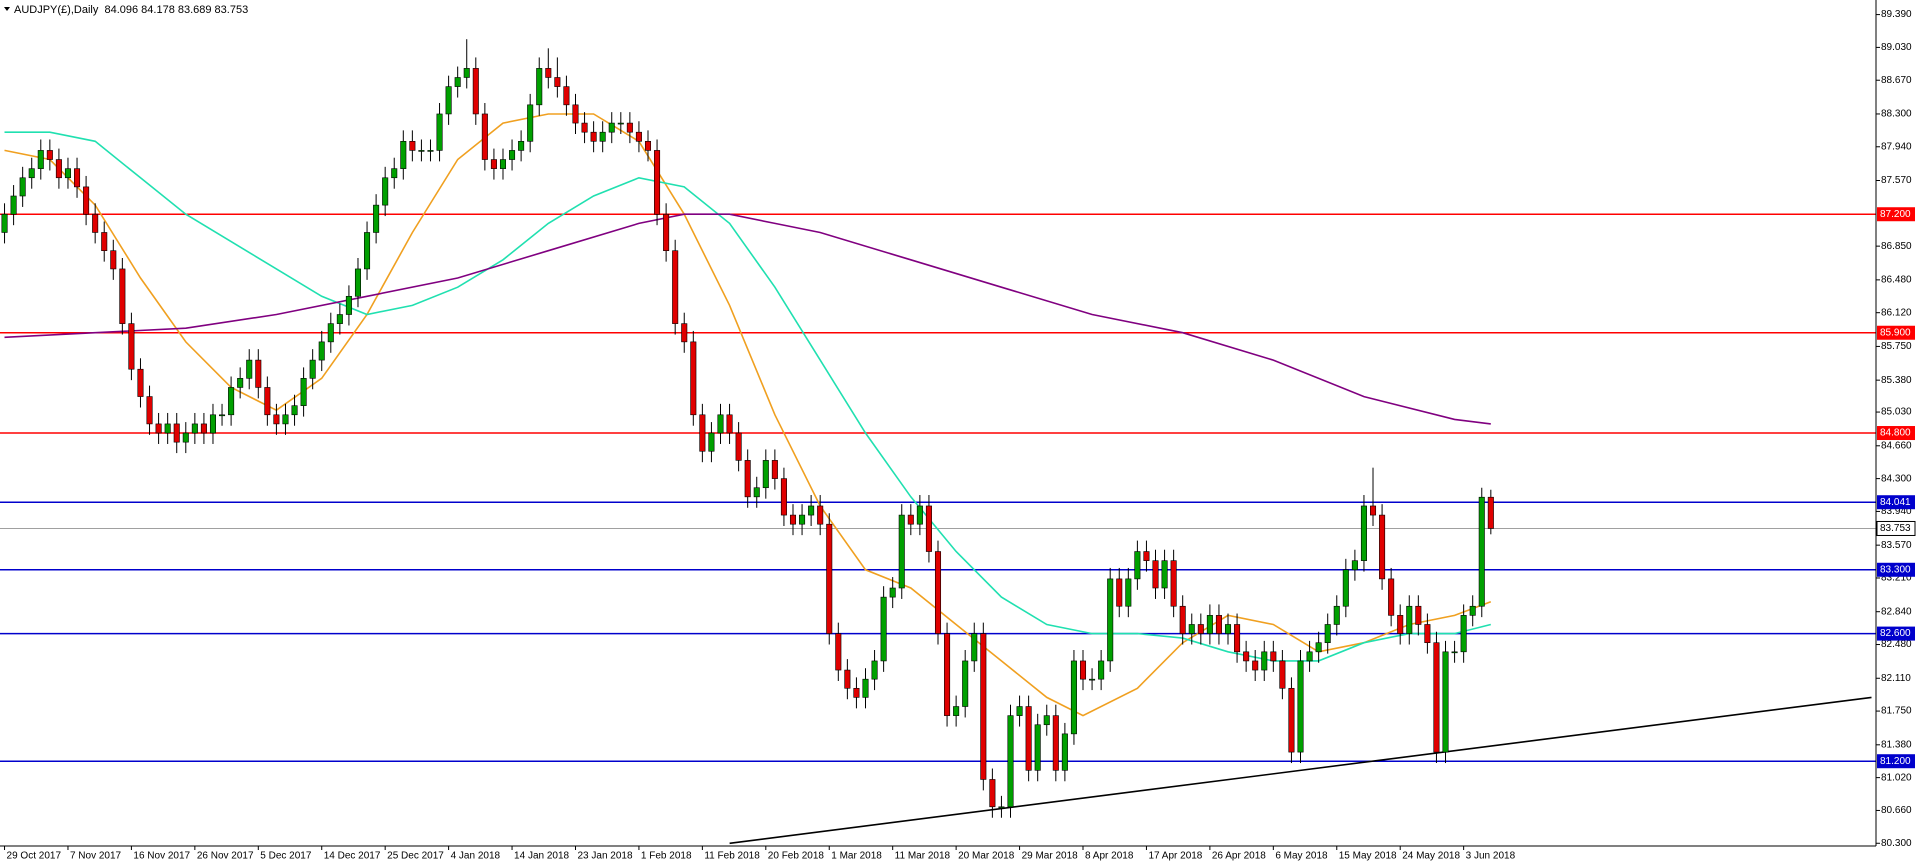 This screenshot has width=1916, height=864. I want to click on y-tick-label: 86.850, so click(1896, 246).